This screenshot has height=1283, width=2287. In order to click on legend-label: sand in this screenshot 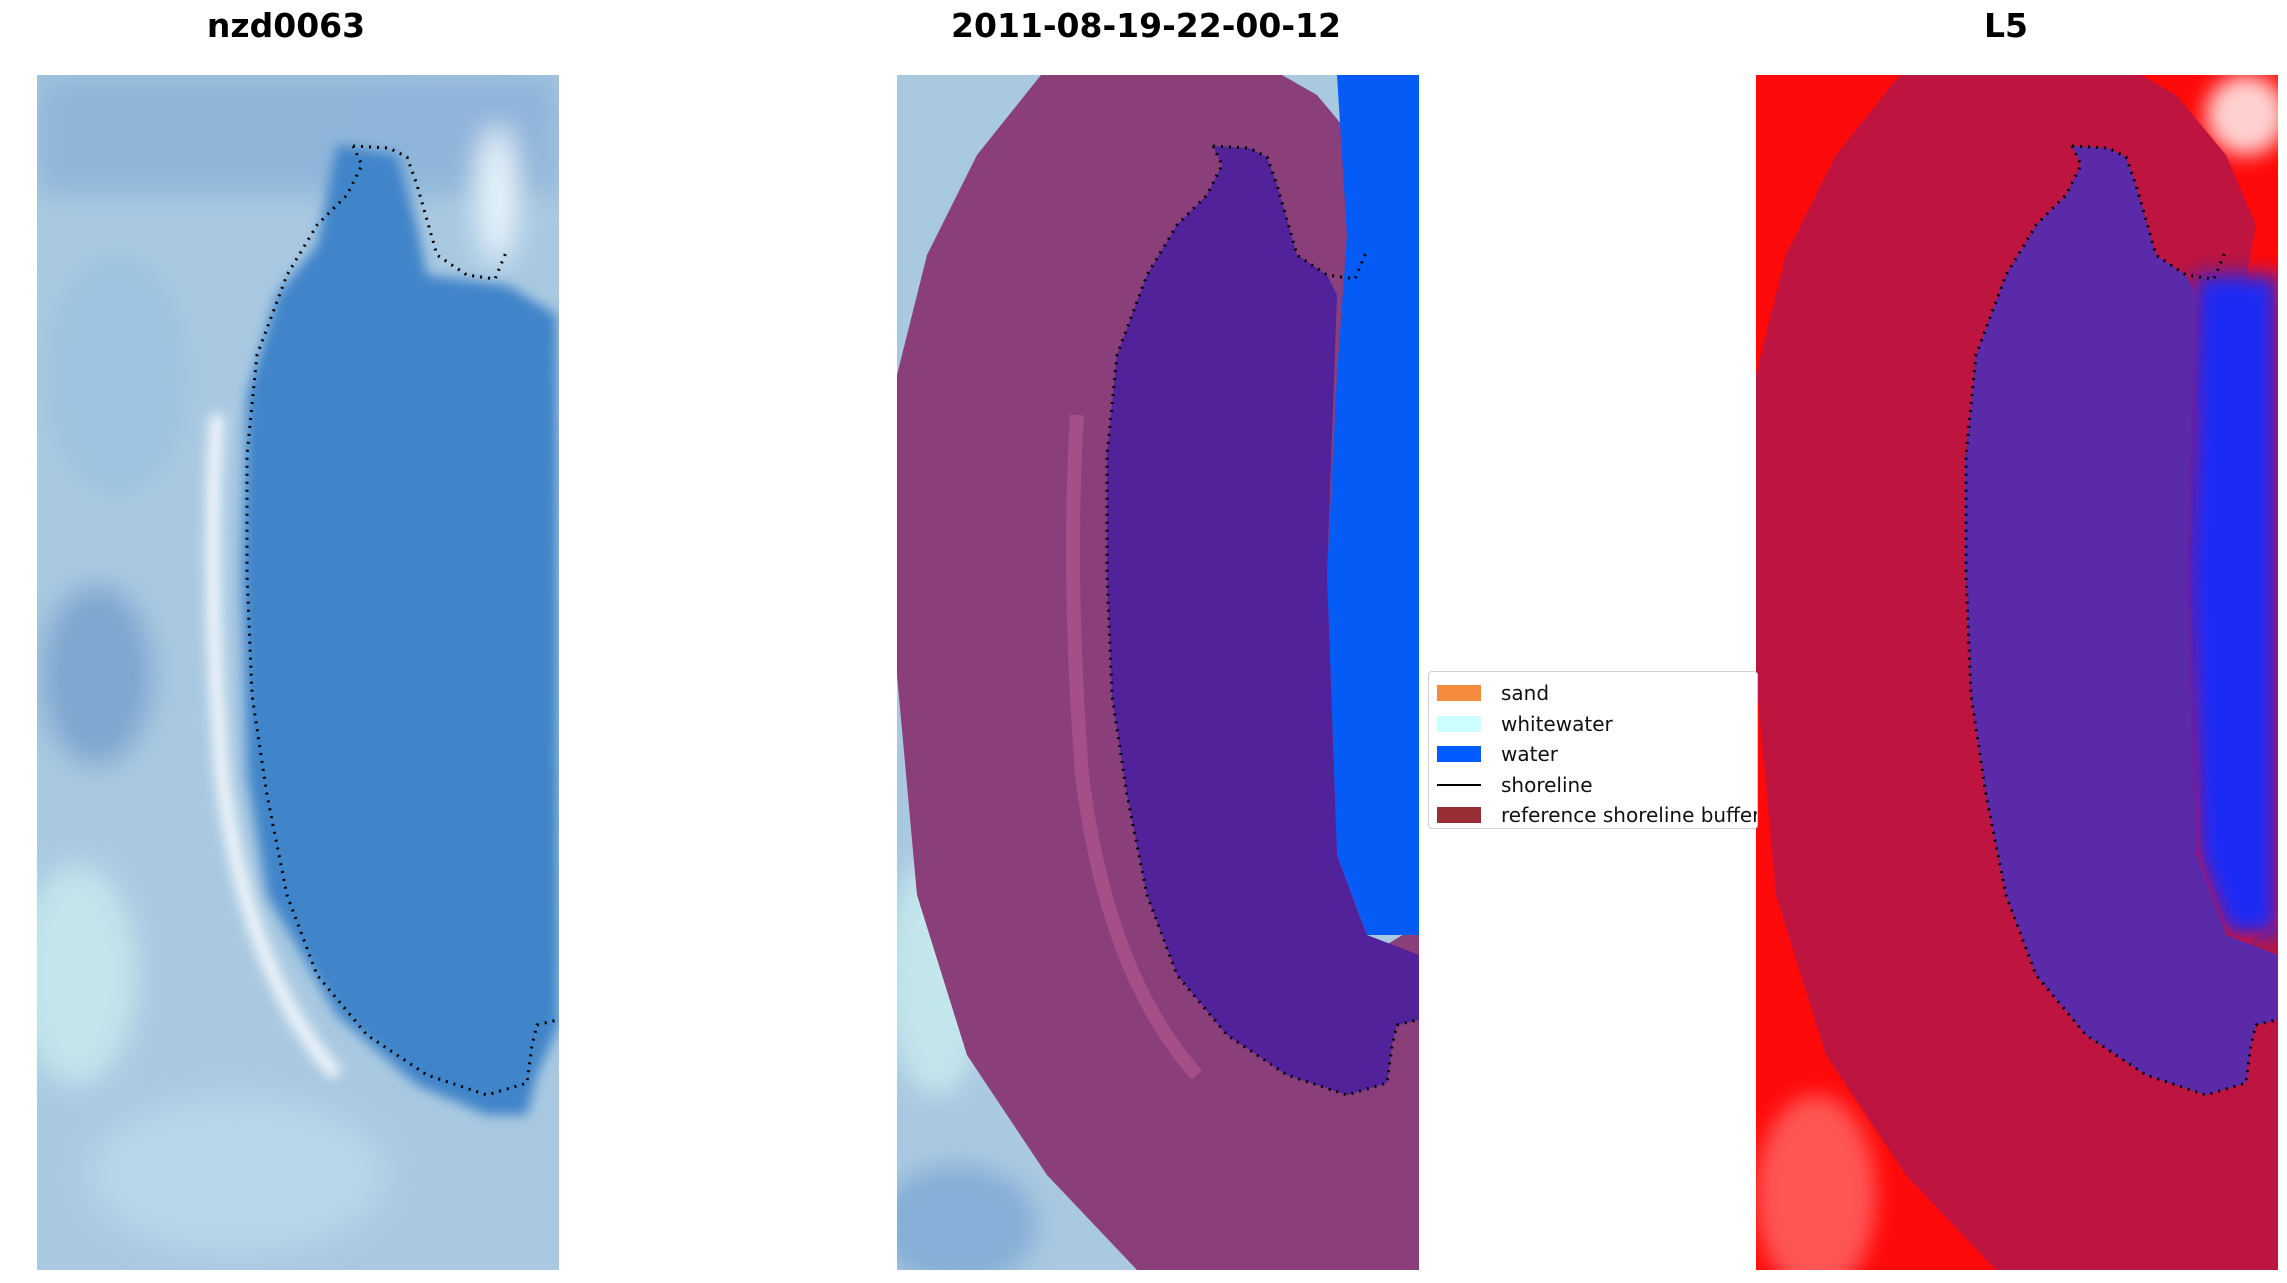, I will do `click(1525, 693)`.